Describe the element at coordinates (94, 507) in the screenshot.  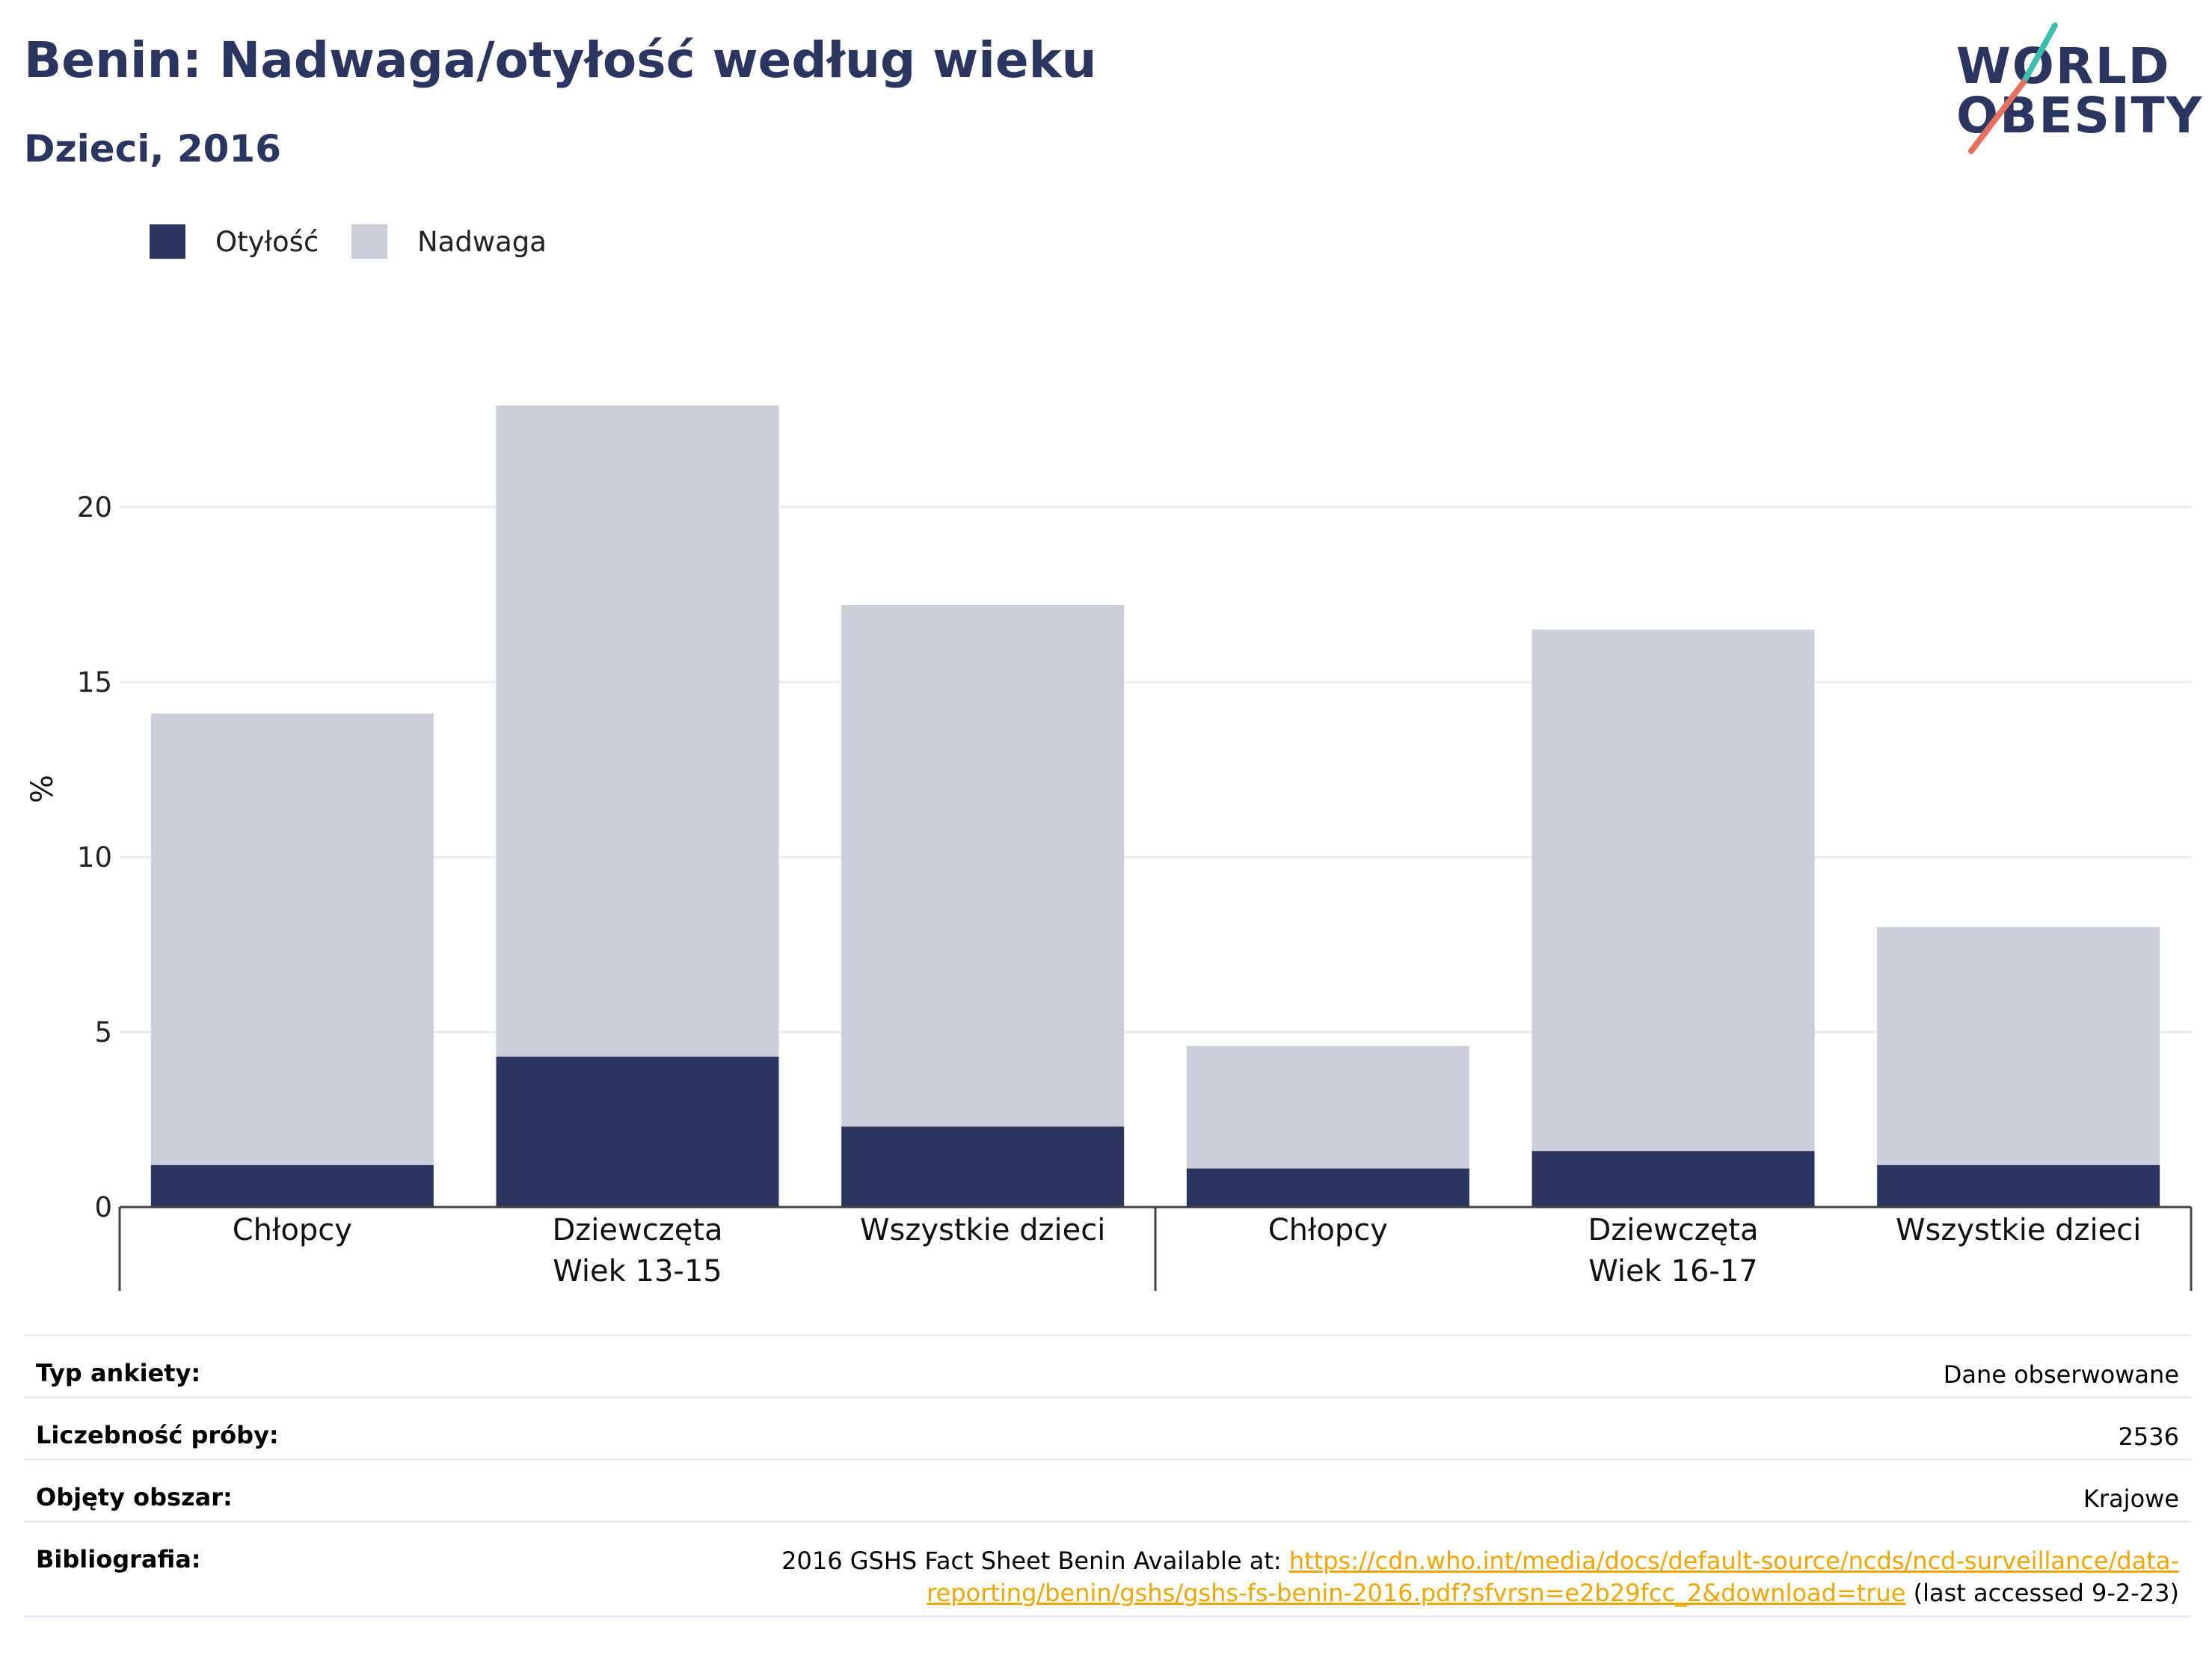
I see `y-tick-label: 20` at that location.